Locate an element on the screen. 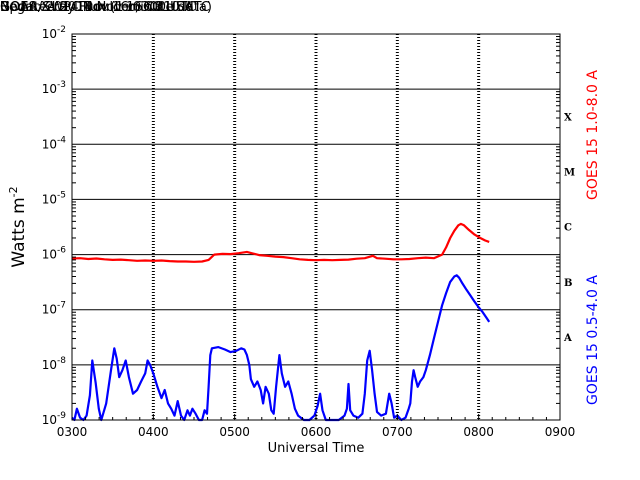 The width and height of the screenshot is (640, 480). y-tick-label-exponent: -2 is located at coordinates (61, 30).